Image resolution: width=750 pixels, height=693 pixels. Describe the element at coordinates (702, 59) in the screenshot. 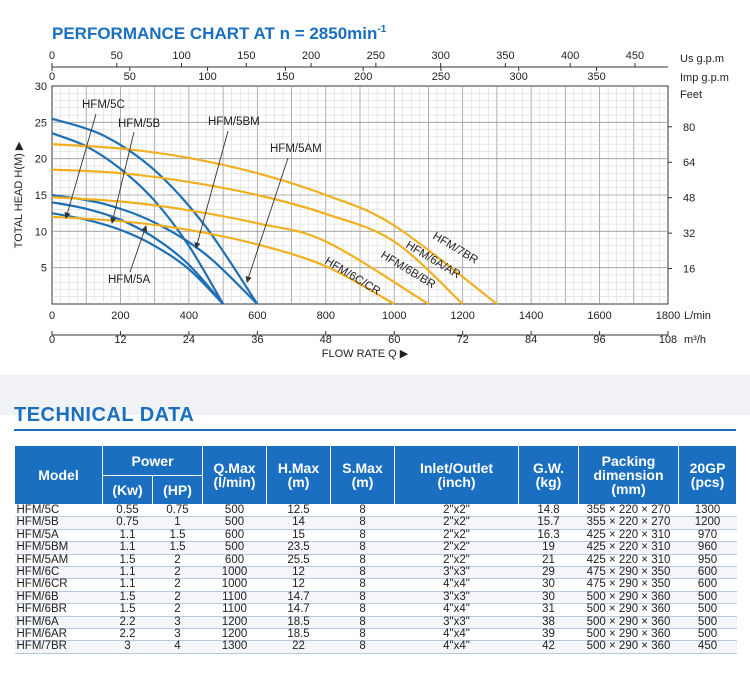

I see `us-gpm-unit: Us g.p.m` at that location.